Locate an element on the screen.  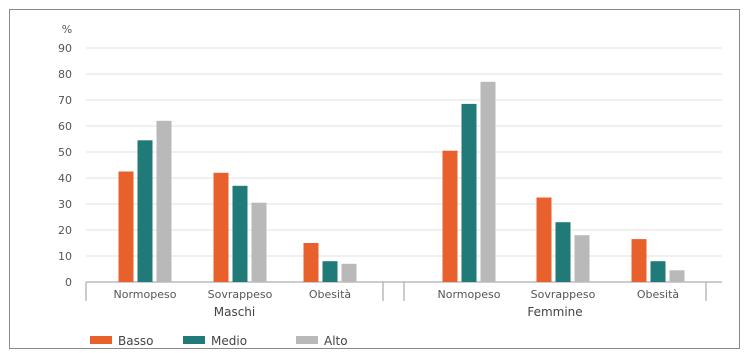
y-tick-label: 80 is located at coordinates (65, 74).